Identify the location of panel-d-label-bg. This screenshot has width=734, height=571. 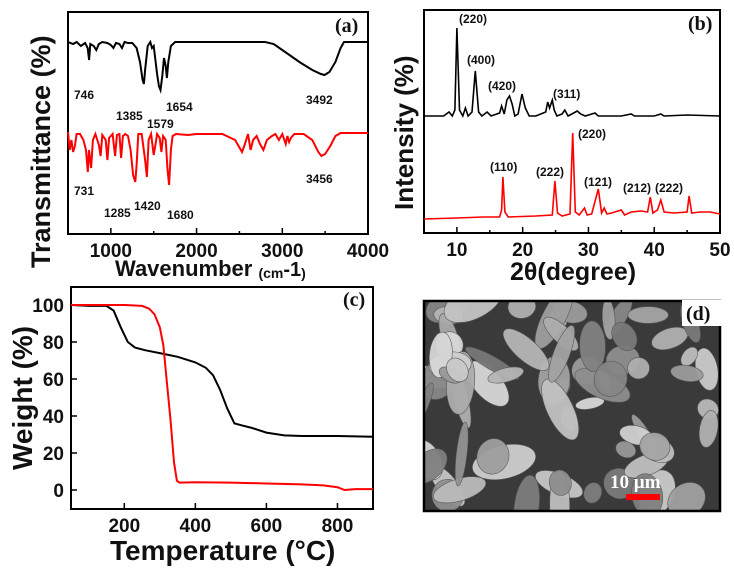
(702, 313).